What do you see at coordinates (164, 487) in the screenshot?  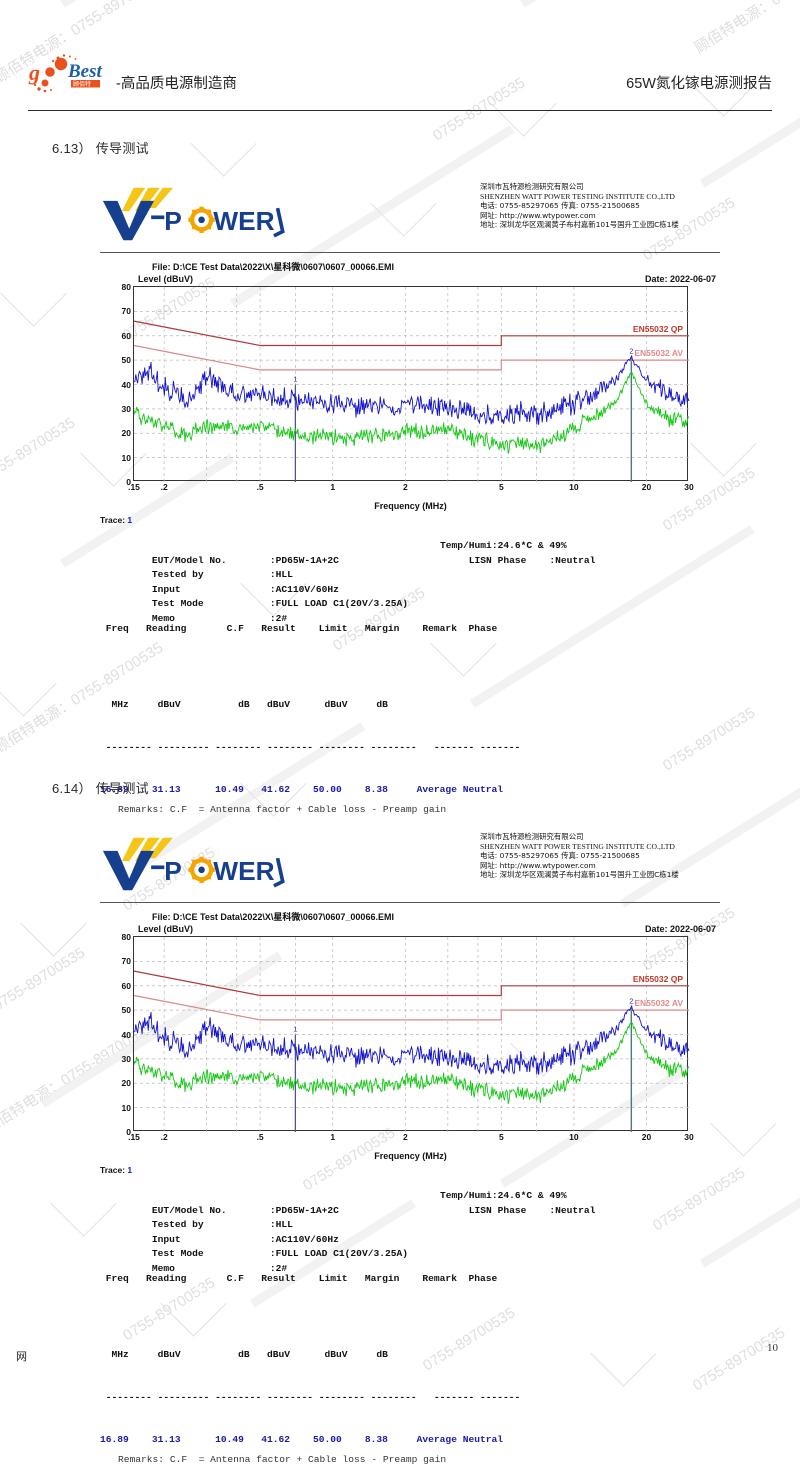 I see `x-axis-tick: .2` at bounding box center [164, 487].